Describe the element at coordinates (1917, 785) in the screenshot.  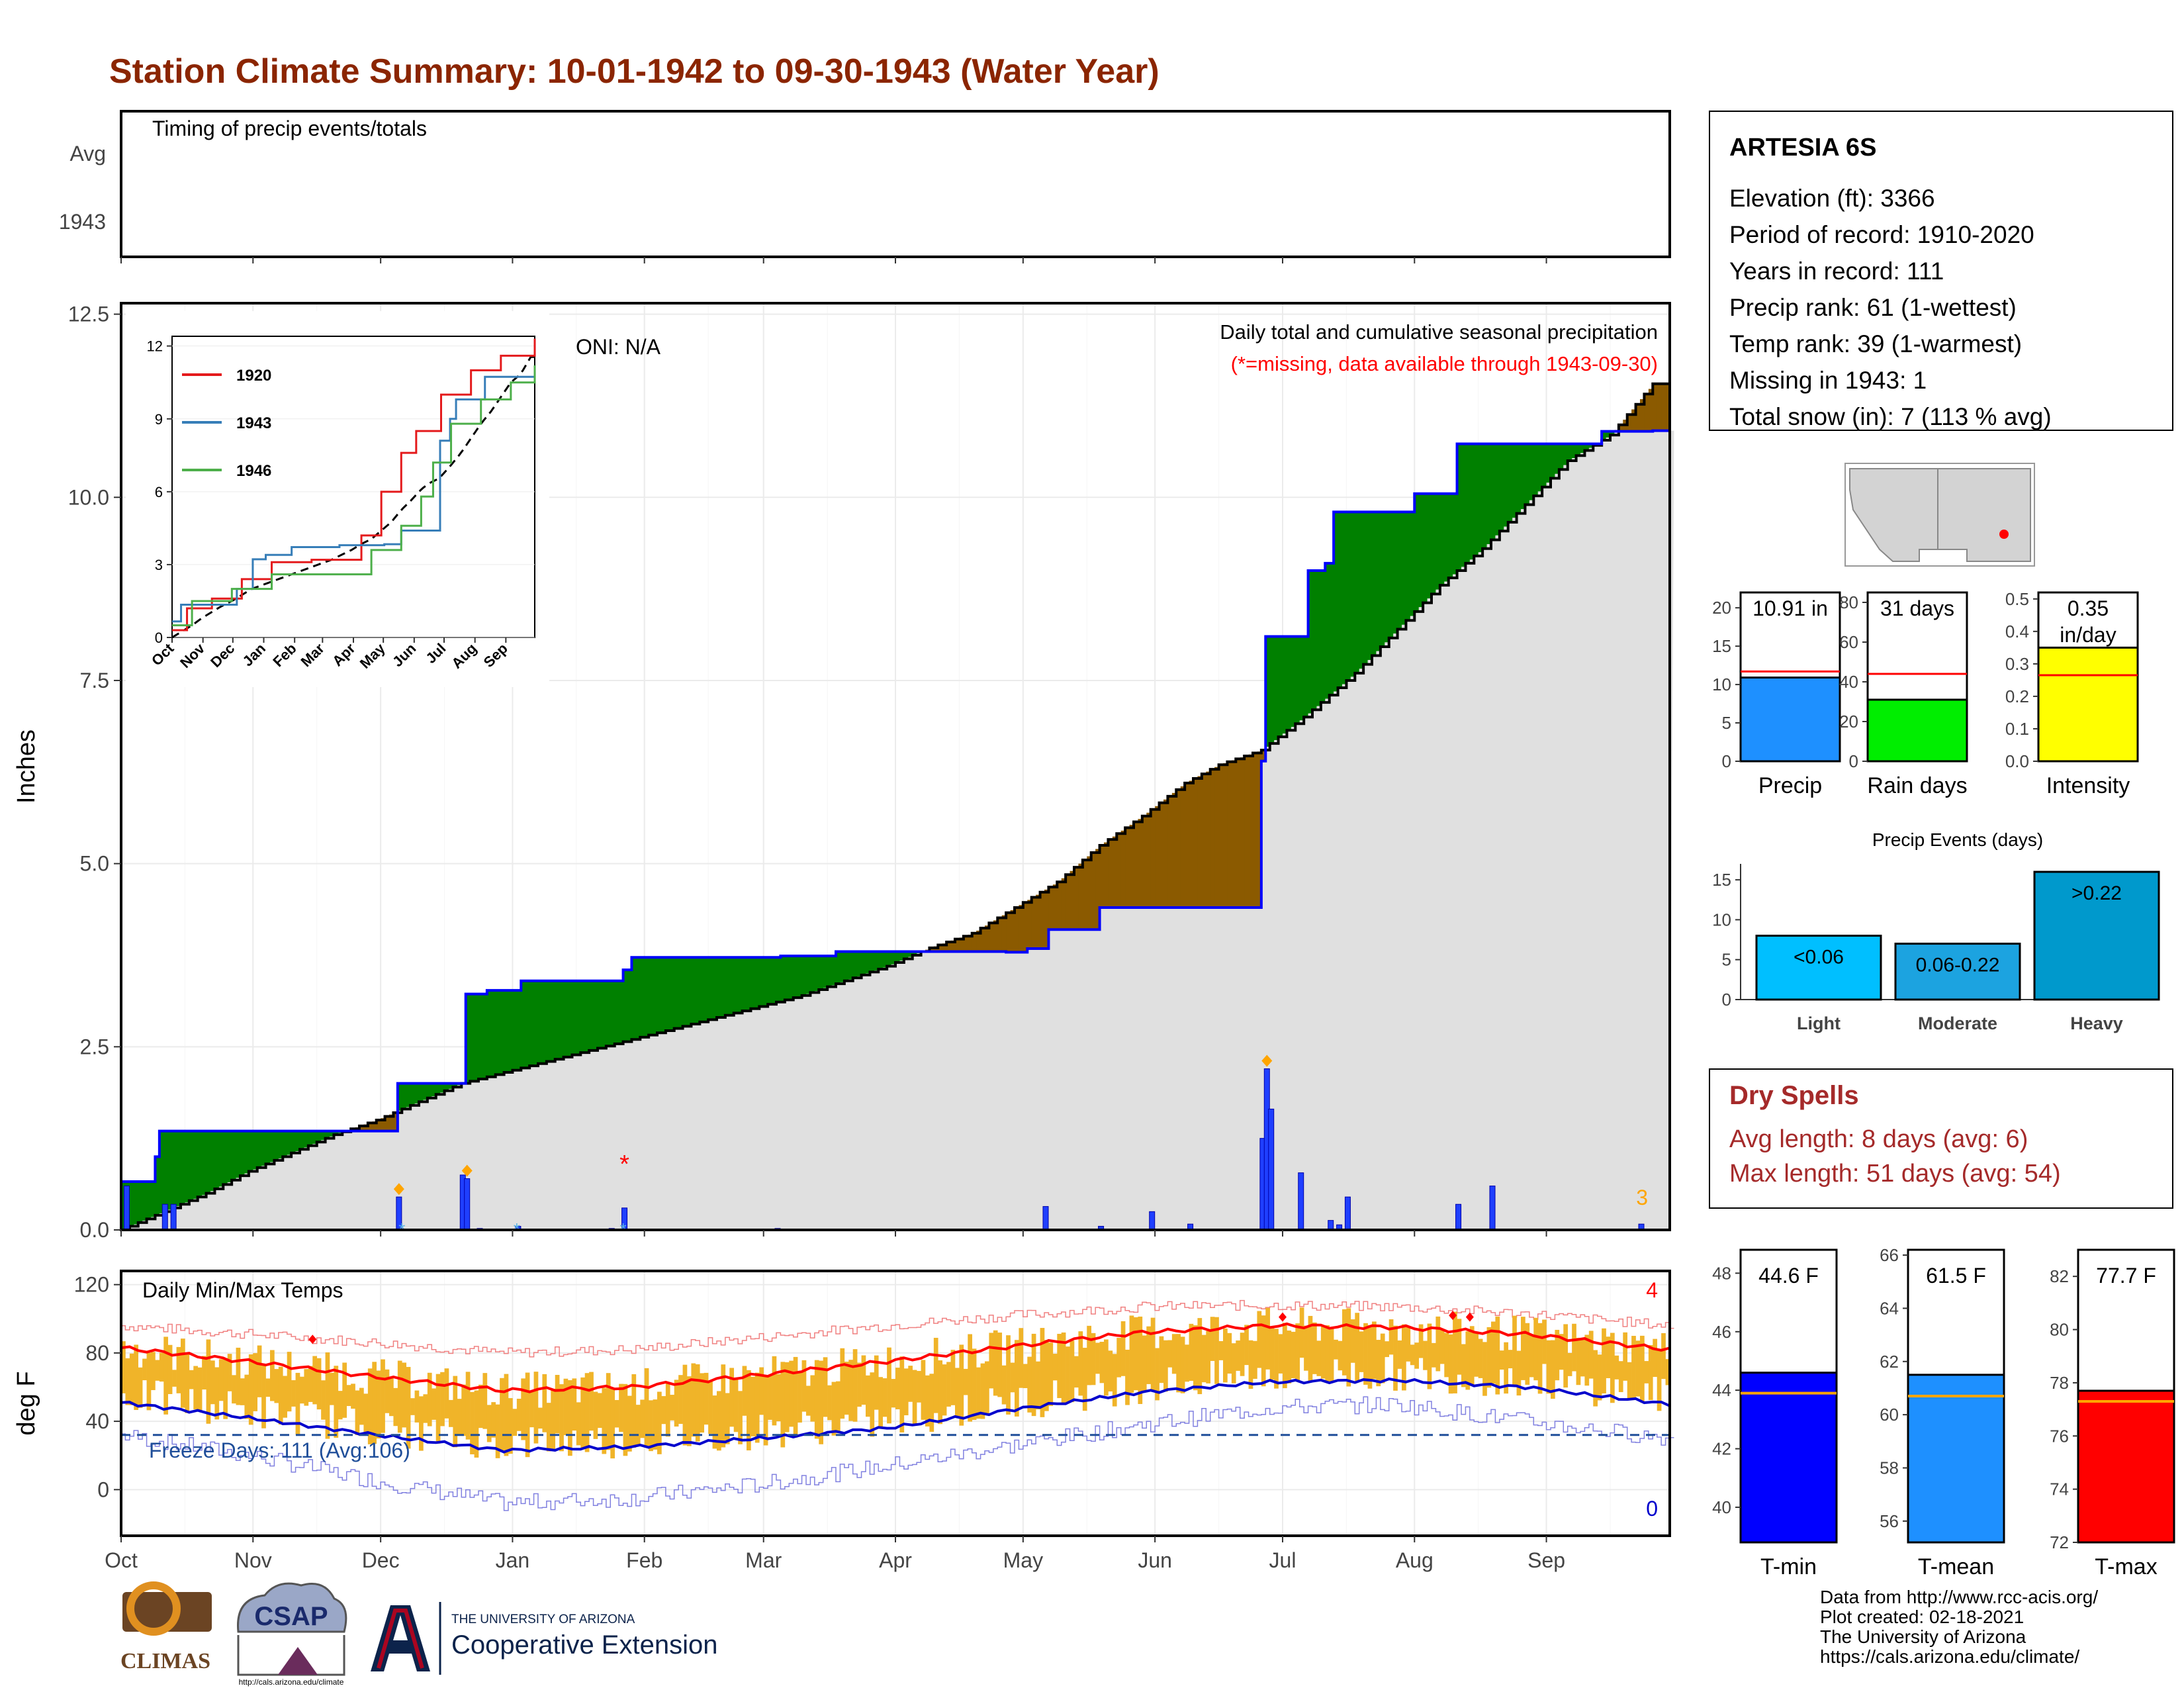
I see `mini-bar-x-label: Rain days` at that location.